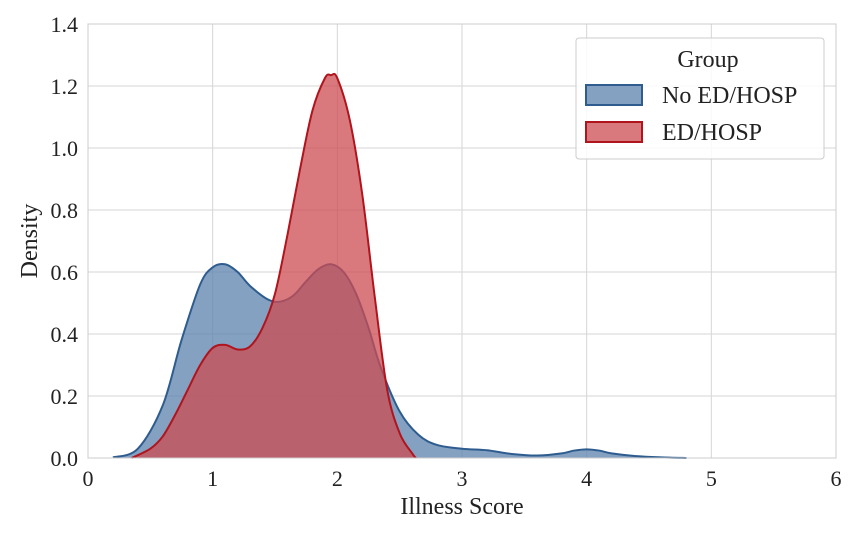 The image size is (859, 537). I want to click on x-tick-label: 3, so click(462, 478).